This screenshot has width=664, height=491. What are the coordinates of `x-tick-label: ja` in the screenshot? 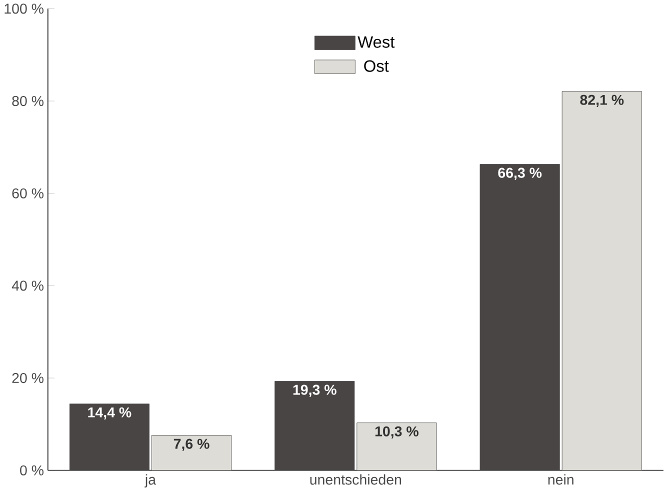 It's located at (150, 481).